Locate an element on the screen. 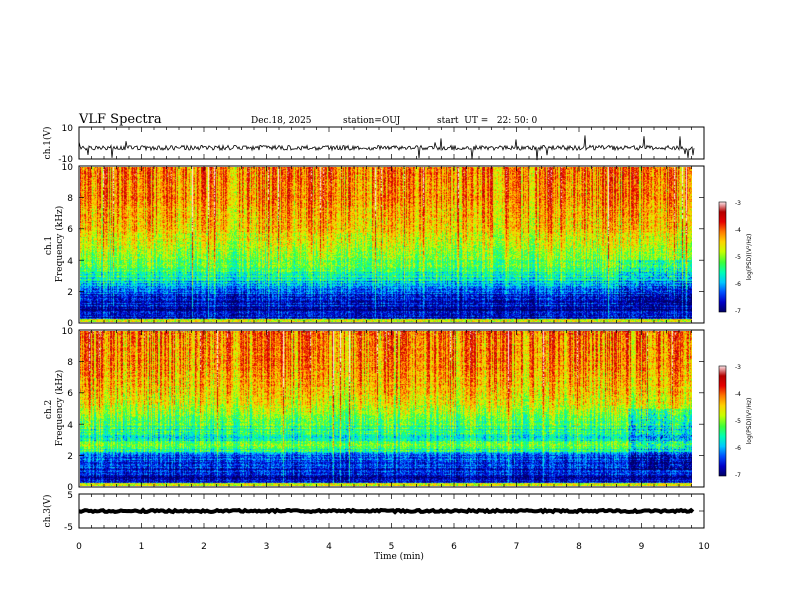 Image resolution: width=792 pixels, height=612 pixels. ch3-waveform-ticks is located at coordinates (391, 511).